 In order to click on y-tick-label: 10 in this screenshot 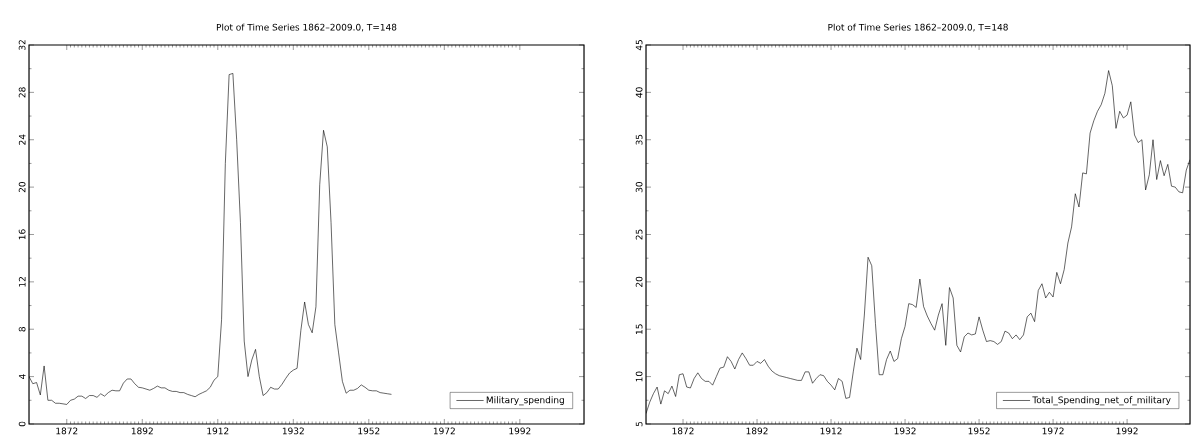, I will do `click(639, 376)`.